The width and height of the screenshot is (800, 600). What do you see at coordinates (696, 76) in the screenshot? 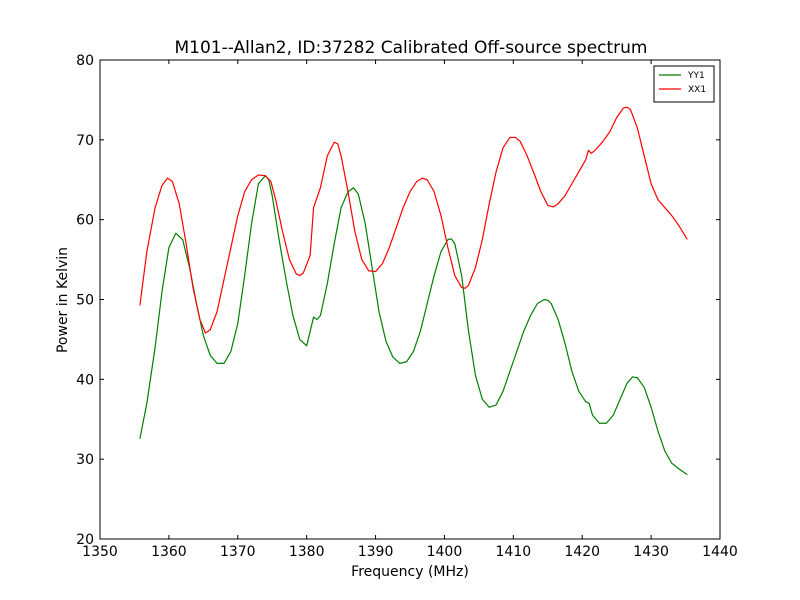
I see `legend-label-yy1: YY1` at bounding box center [696, 76].